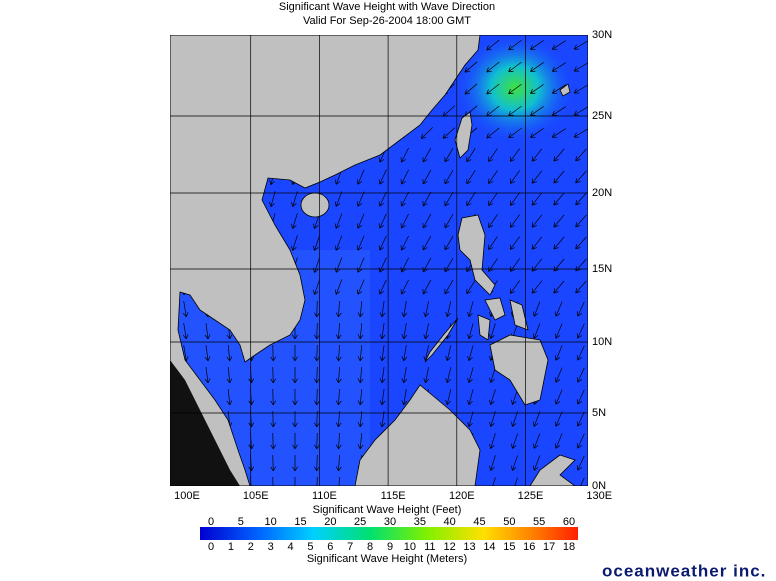  What do you see at coordinates (417, 435) in the screenshot?
I see `land-borneo` at bounding box center [417, 435].